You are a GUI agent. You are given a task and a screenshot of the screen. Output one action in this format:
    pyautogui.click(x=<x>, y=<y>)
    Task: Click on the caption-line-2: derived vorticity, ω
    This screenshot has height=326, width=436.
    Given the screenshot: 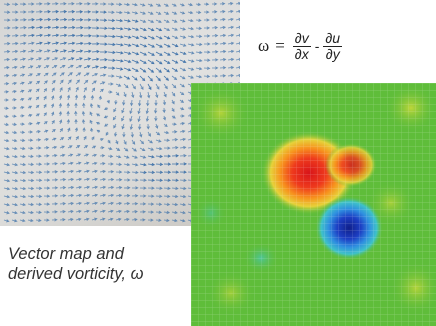 What is the action you would take?
    pyautogui.click(x=100, y=274)
    